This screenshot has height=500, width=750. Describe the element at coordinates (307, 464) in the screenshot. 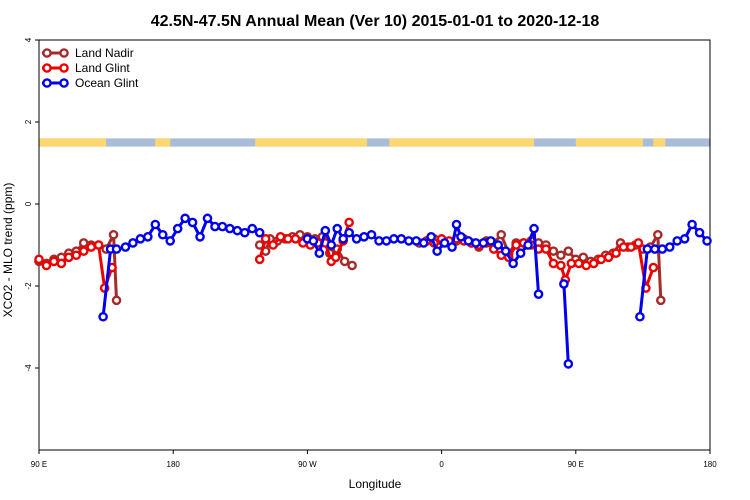

I see `x-tick-label: 90 W` at that location.